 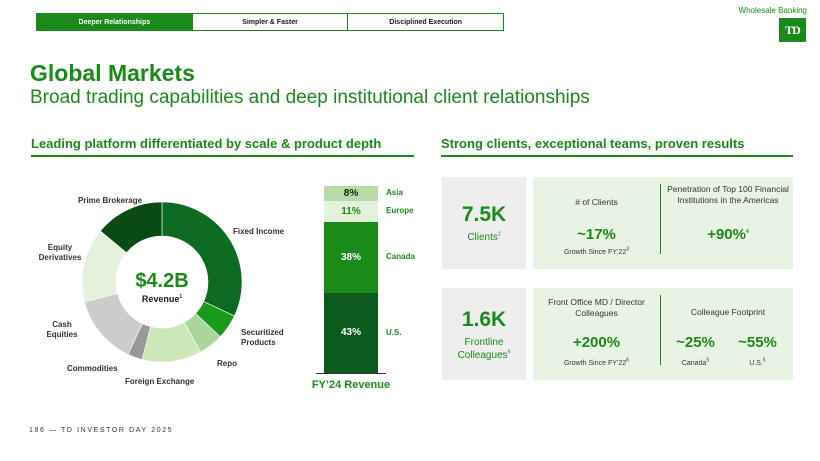 I want to click on label-equity-derivatives: Equity Derivatives, so click(x=60, y=252).